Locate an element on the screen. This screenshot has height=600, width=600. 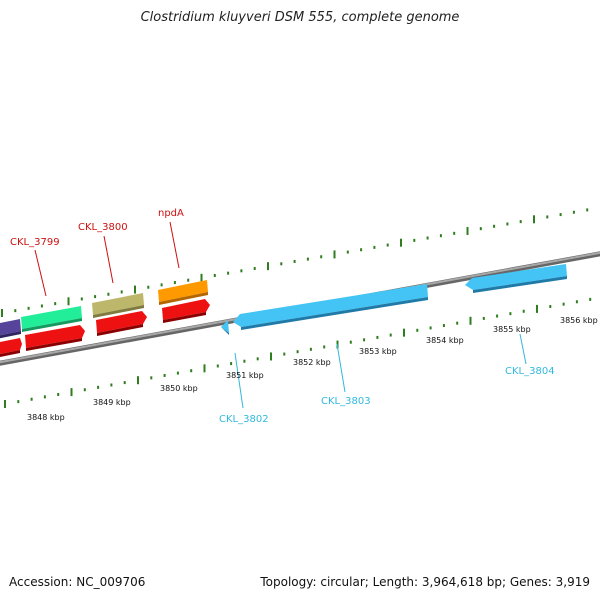
tick-label: 3854 kbp is located at coordinates (445, 340).